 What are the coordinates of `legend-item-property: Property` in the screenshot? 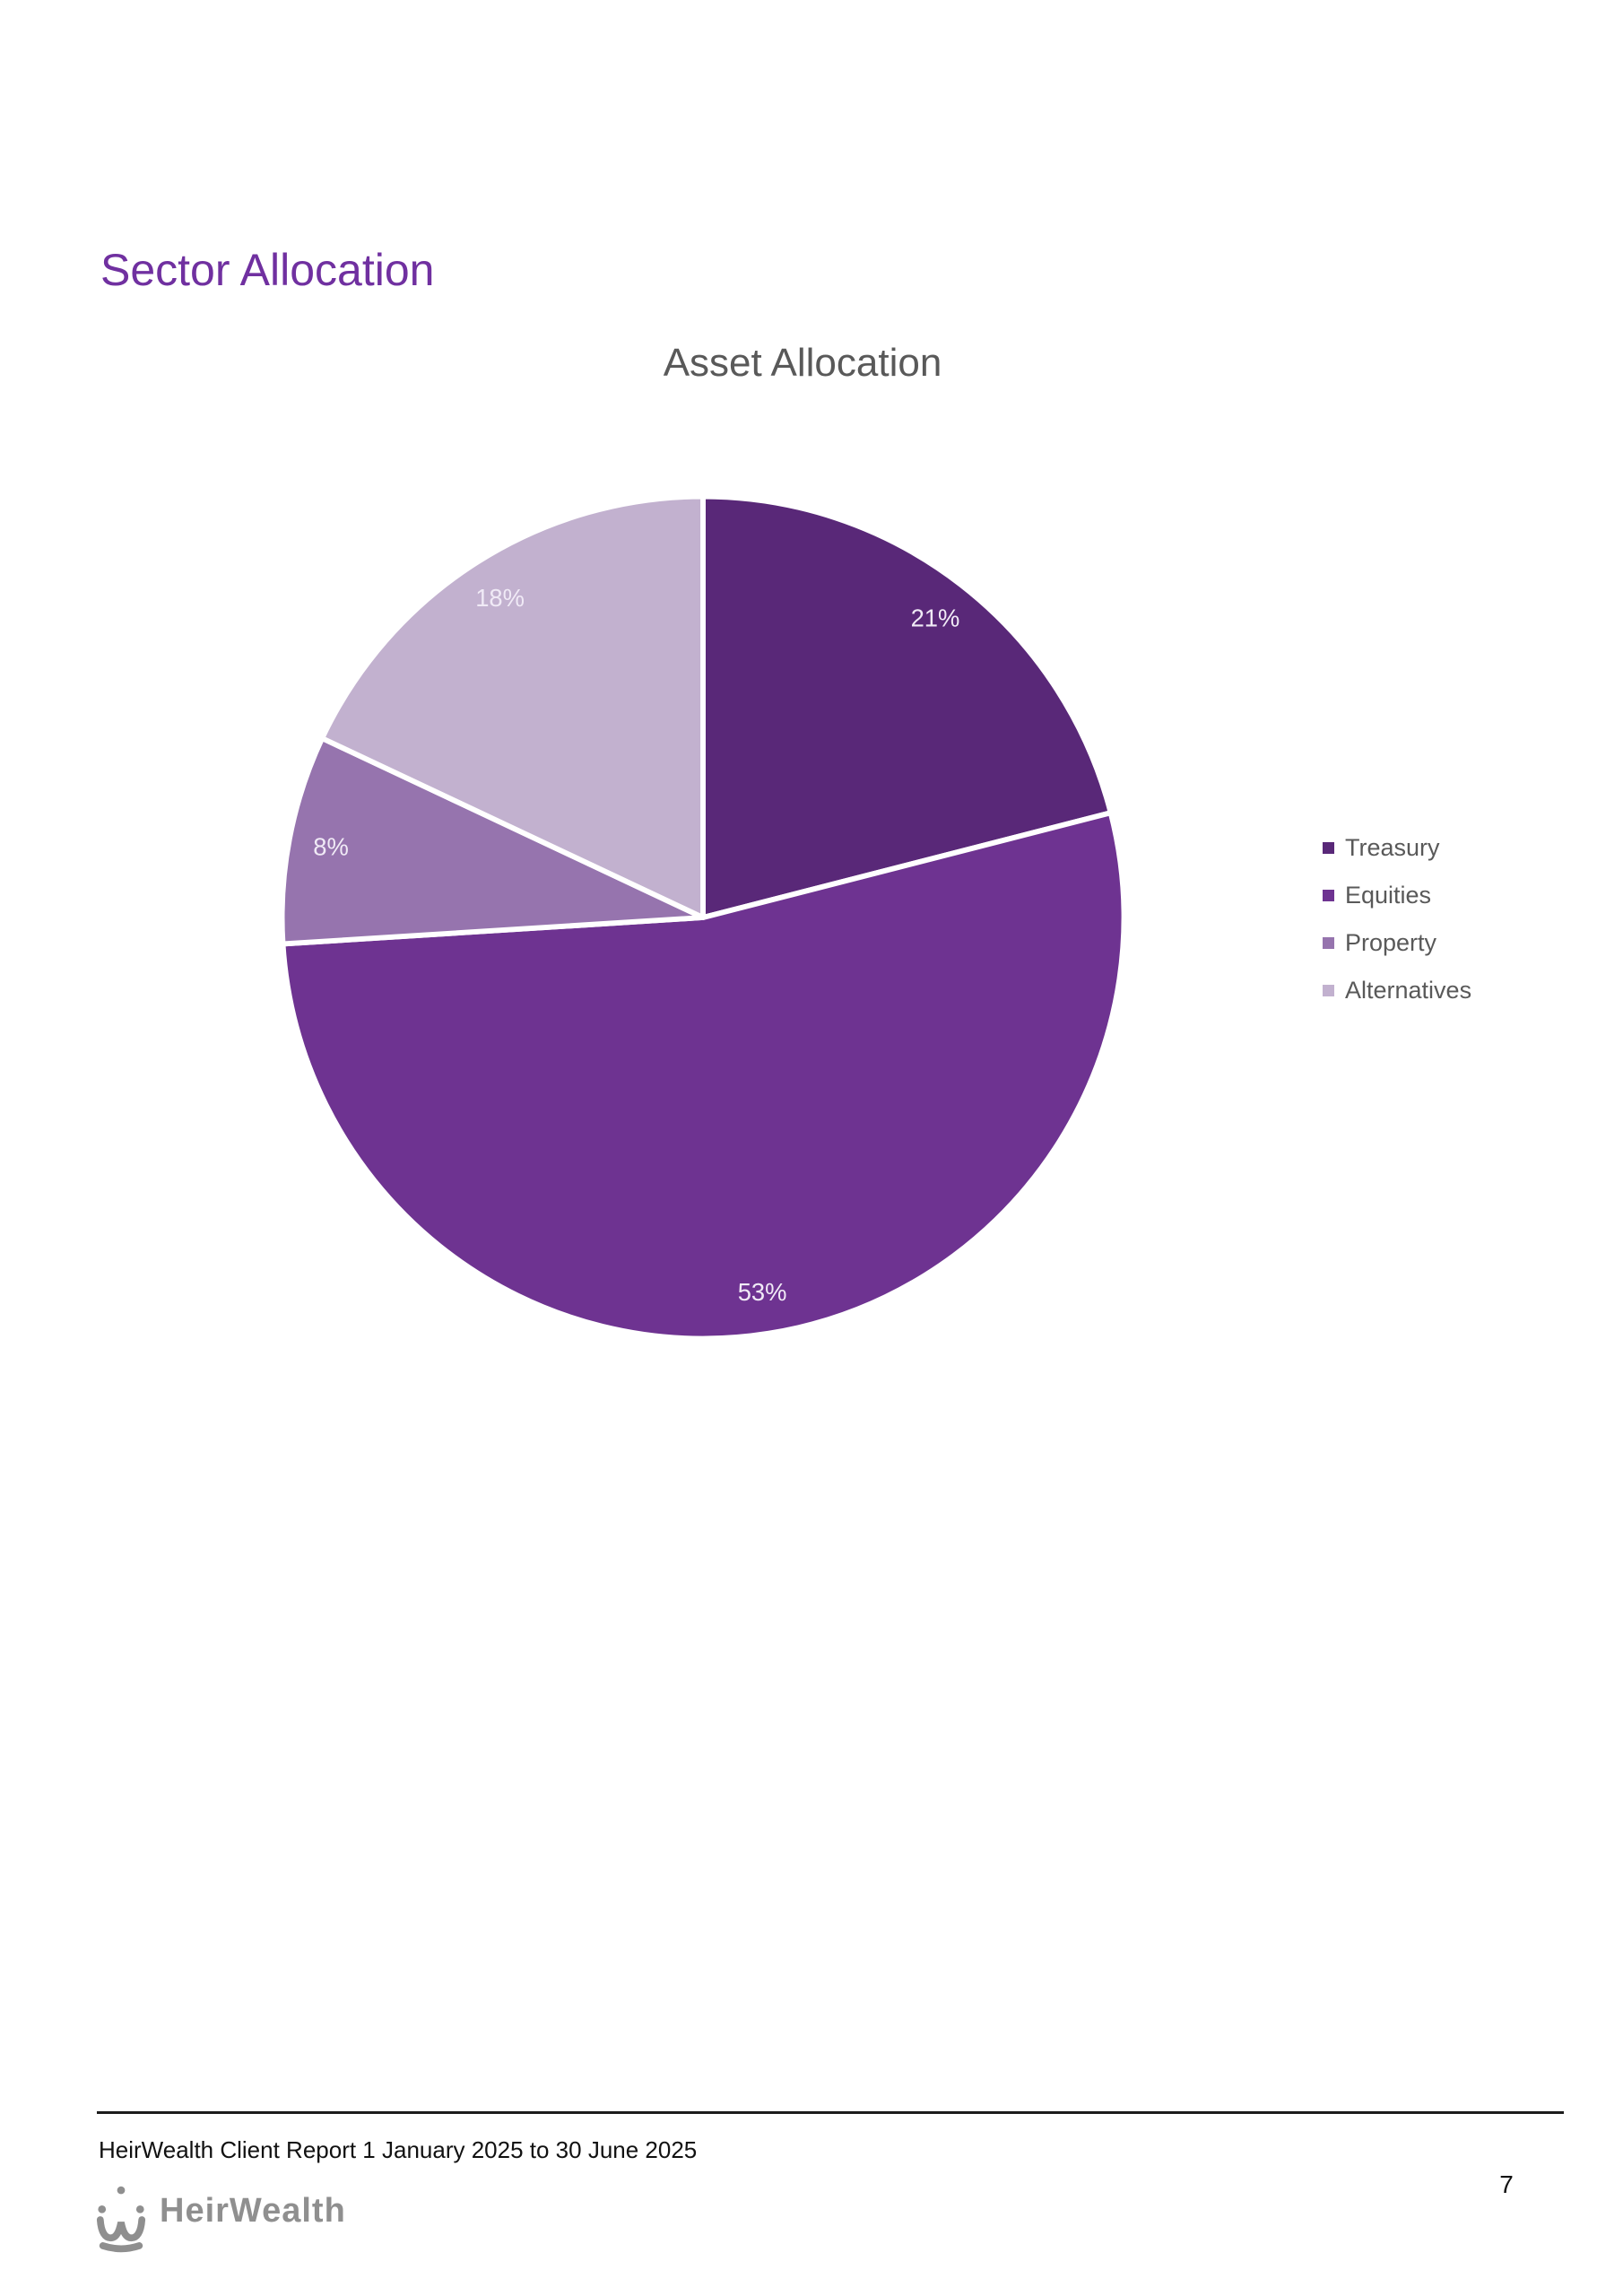 It's located at (1397, 942).